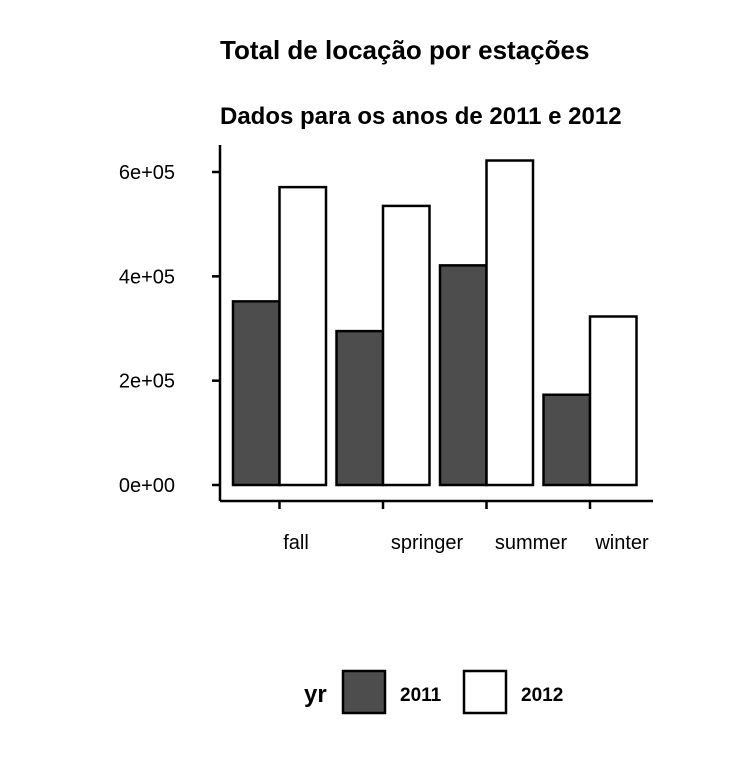  Describe the element at coordinates (421, 695) in the screenshot. I see `legend-label-2011: 2011` at that location.